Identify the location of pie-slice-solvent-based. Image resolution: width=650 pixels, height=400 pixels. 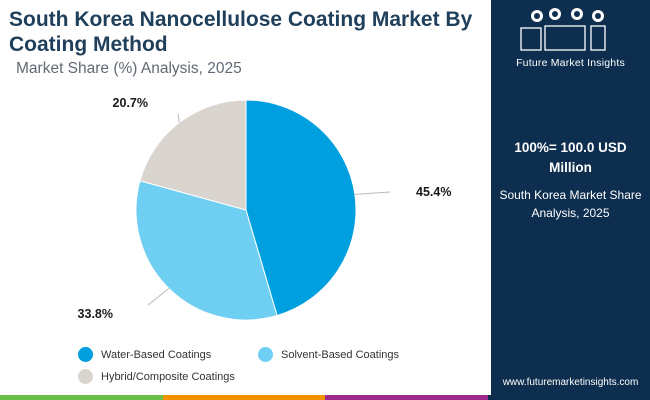
(206, 250).